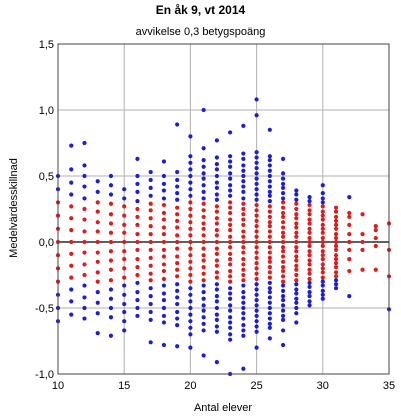 Image resolution: width=401 pixels, height=416 pixels. I want to click on x-tick-label: 25, so click(256, 386).